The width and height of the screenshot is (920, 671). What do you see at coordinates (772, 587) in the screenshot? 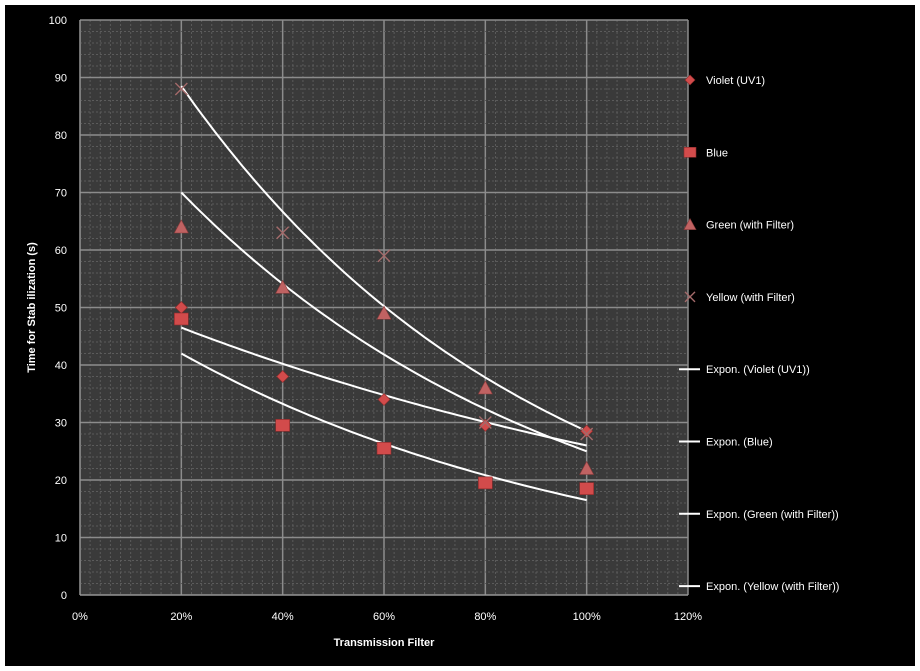
I see `legend-label: Expon. (Yellow (with Filter))` at bounding box center [772, 587].